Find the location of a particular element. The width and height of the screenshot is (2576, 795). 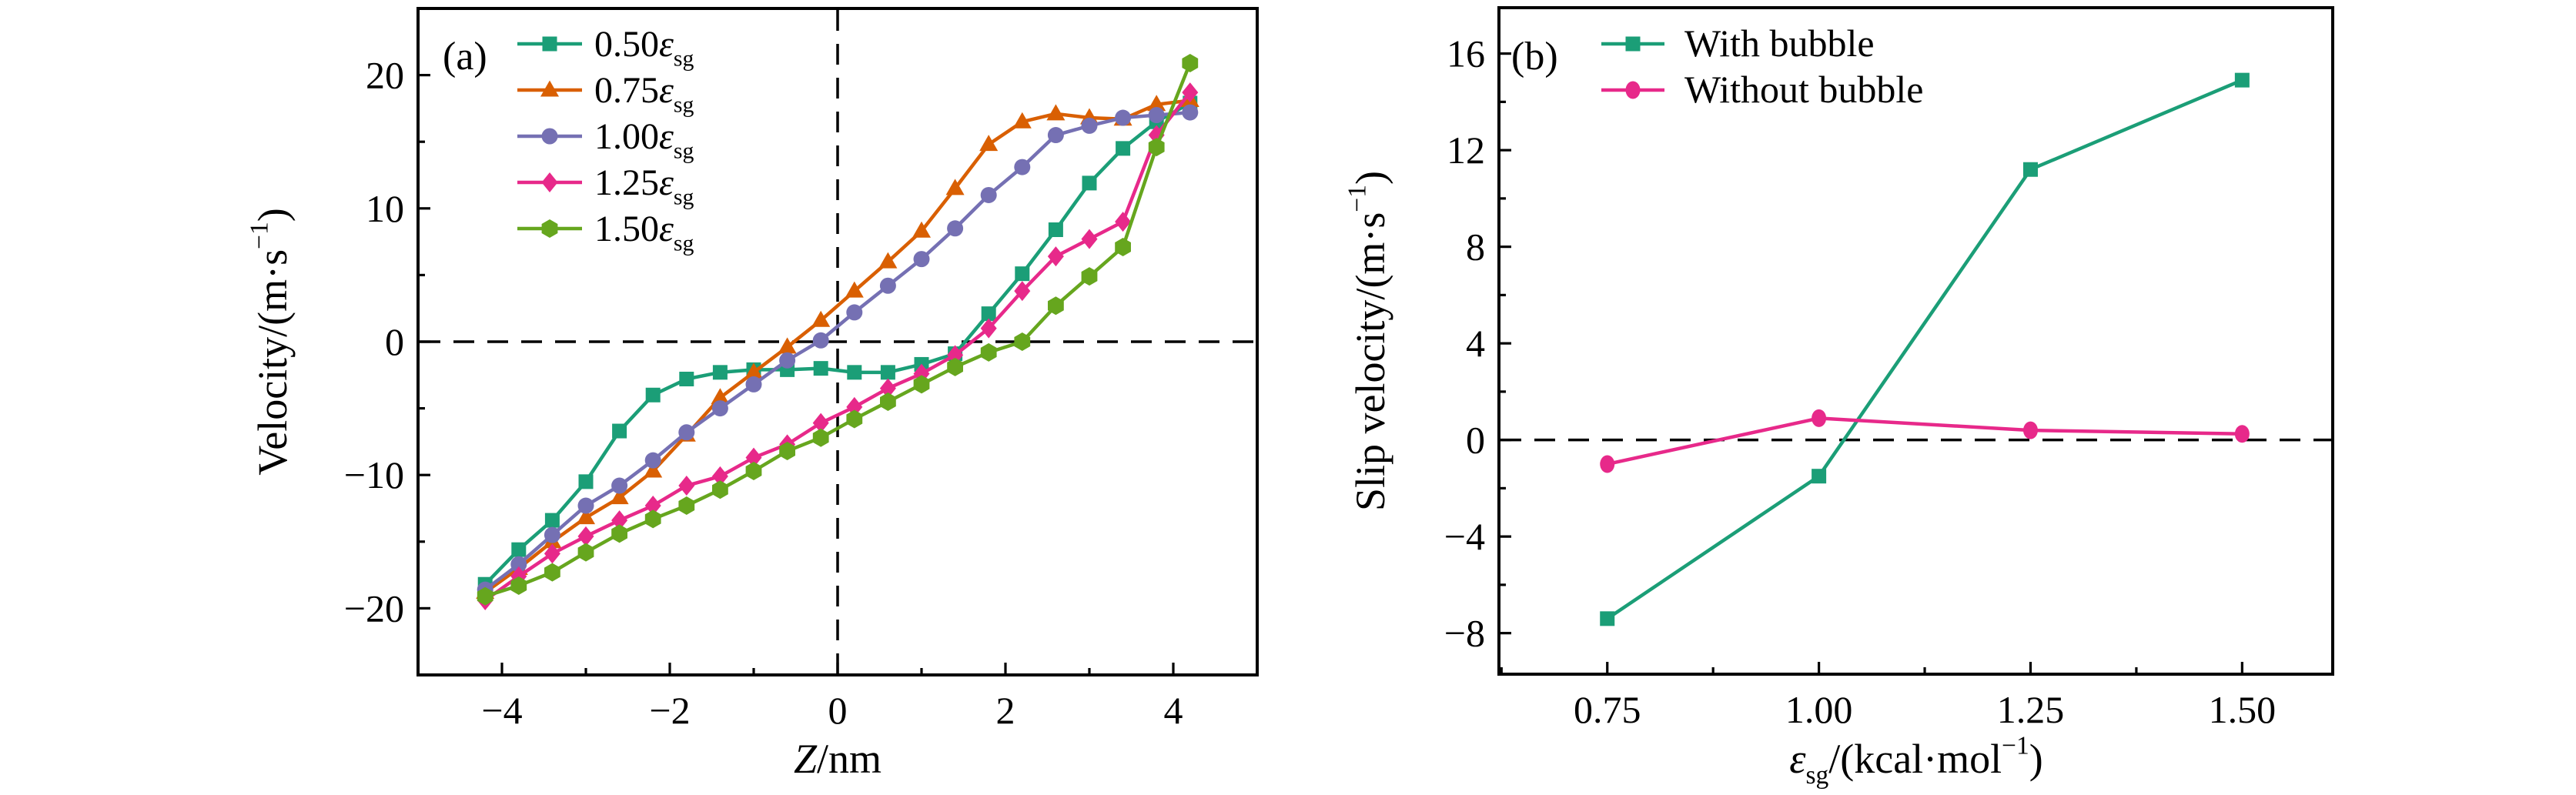

panel-tag: (a) is located at coordinates (465, 56).